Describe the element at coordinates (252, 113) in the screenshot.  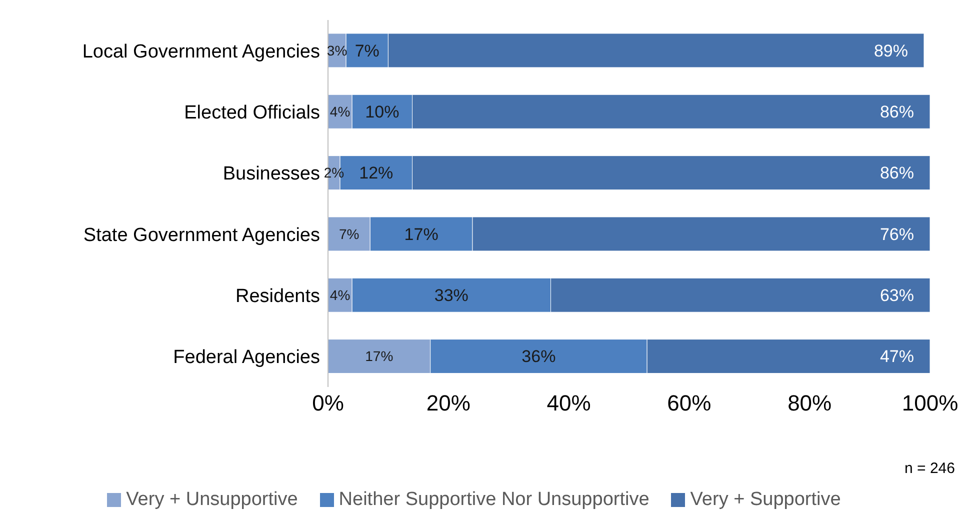
I see `y-tick-label: Elected Officials` at that location.